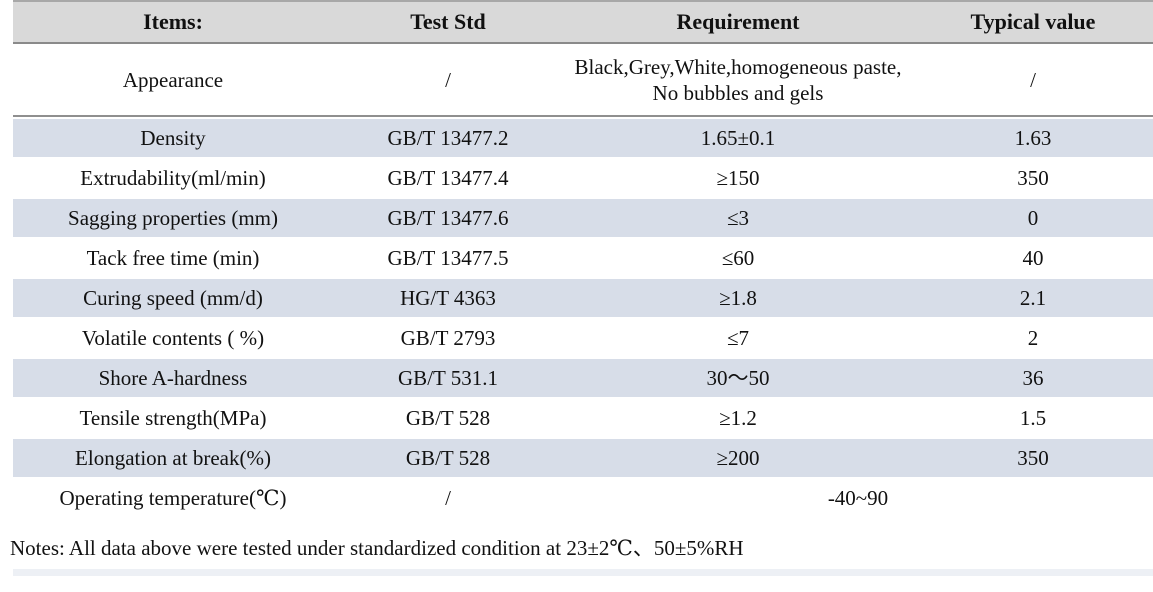 This screenshot has width=1153, height=592. Describe the element at coordinates (583, 217) in the screenshot. I see `table-row: Sagging properties (mm) GB/T 13477.6 ≤3 0` at that location.